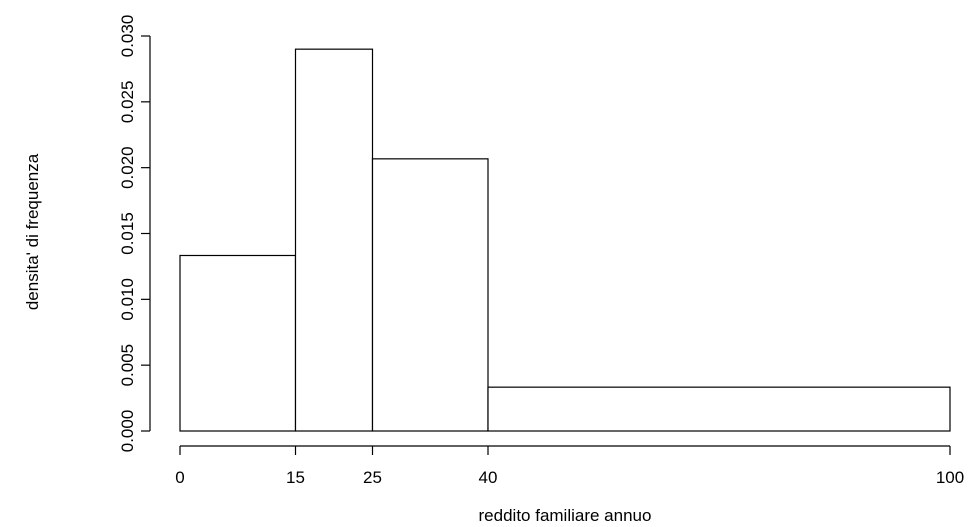  What do you see at coordinates (127, 167) in the screenshot?
I see `y-tick-label-4: 0.020` at bounding box center [127, 167].